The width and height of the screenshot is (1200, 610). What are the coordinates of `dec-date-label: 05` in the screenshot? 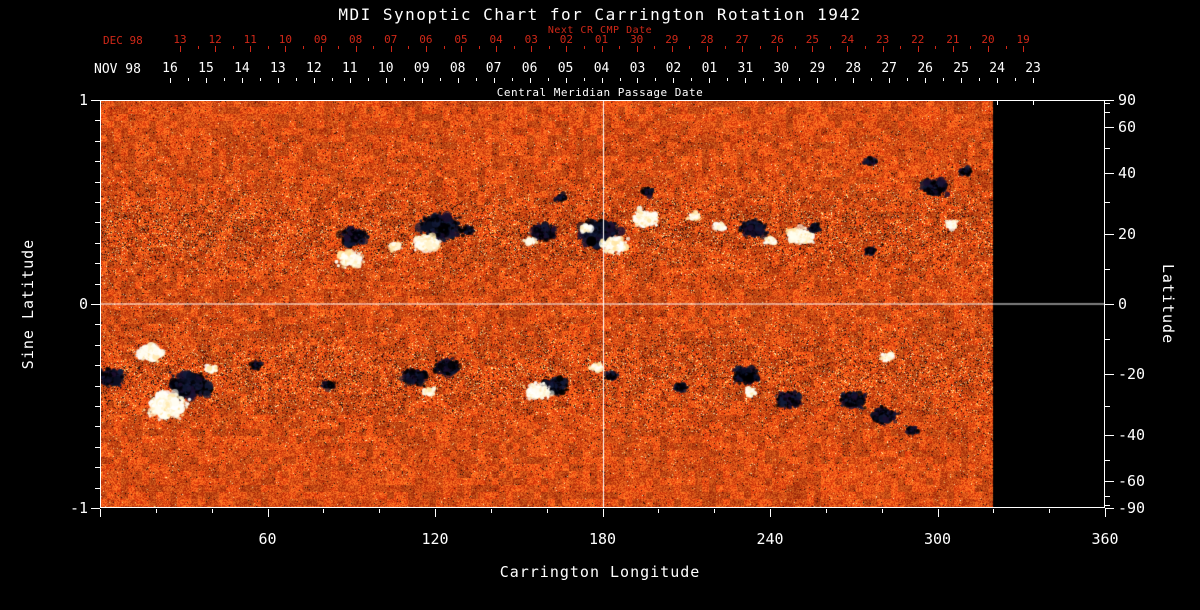 It's located at (461, 39).